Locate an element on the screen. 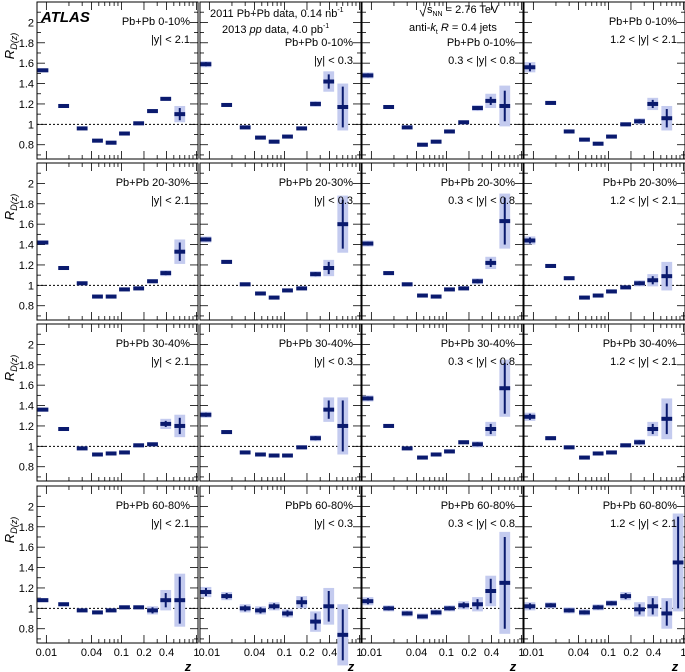  panel-rapidity-label: |y| < 0.3 is located at coordinates (333, 201).